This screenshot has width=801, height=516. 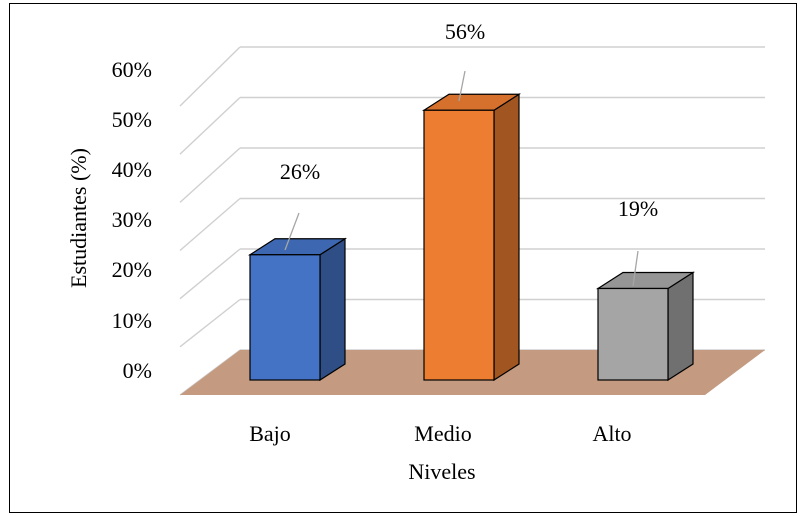 I want to click on y-tick-label: 10%, so click(x=132, y=320).